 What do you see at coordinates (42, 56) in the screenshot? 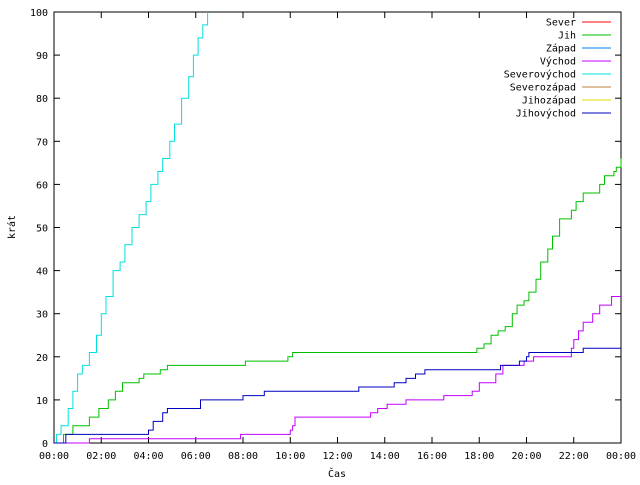
I see `y-tick-label: 90` at bounding box center [42, 56].